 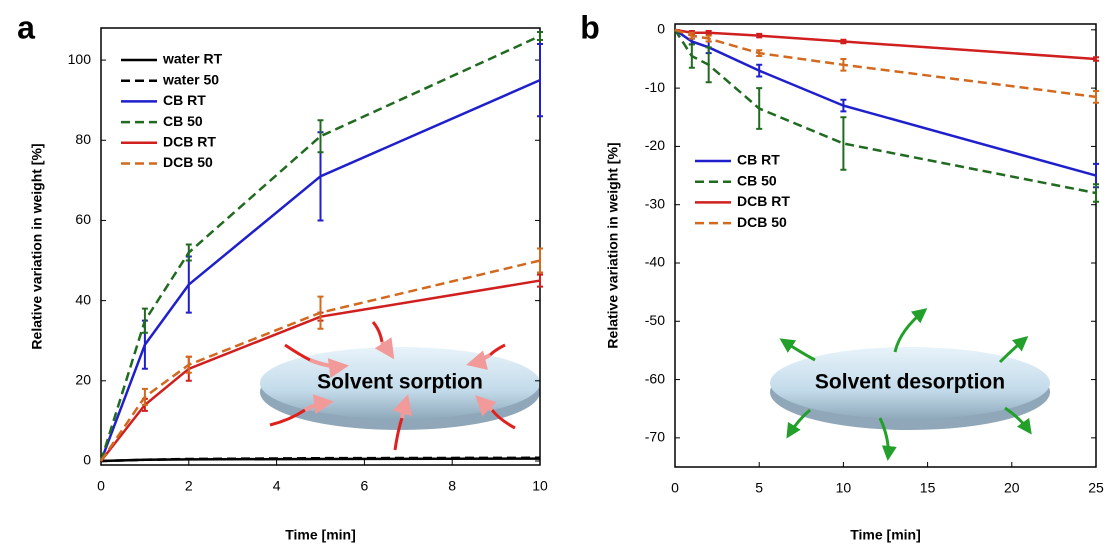 I want to click on annotation: Solvent sorption, so click(x=400, y=382).